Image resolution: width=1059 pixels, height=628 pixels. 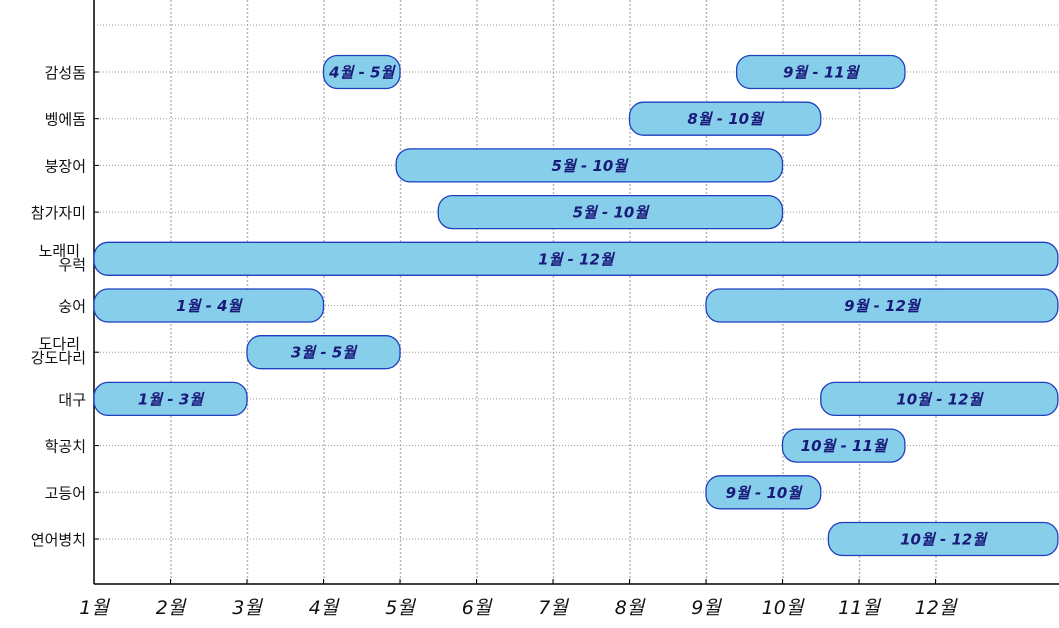 I want to click on x-tick-label: 12월, so click(x=936, y=608).